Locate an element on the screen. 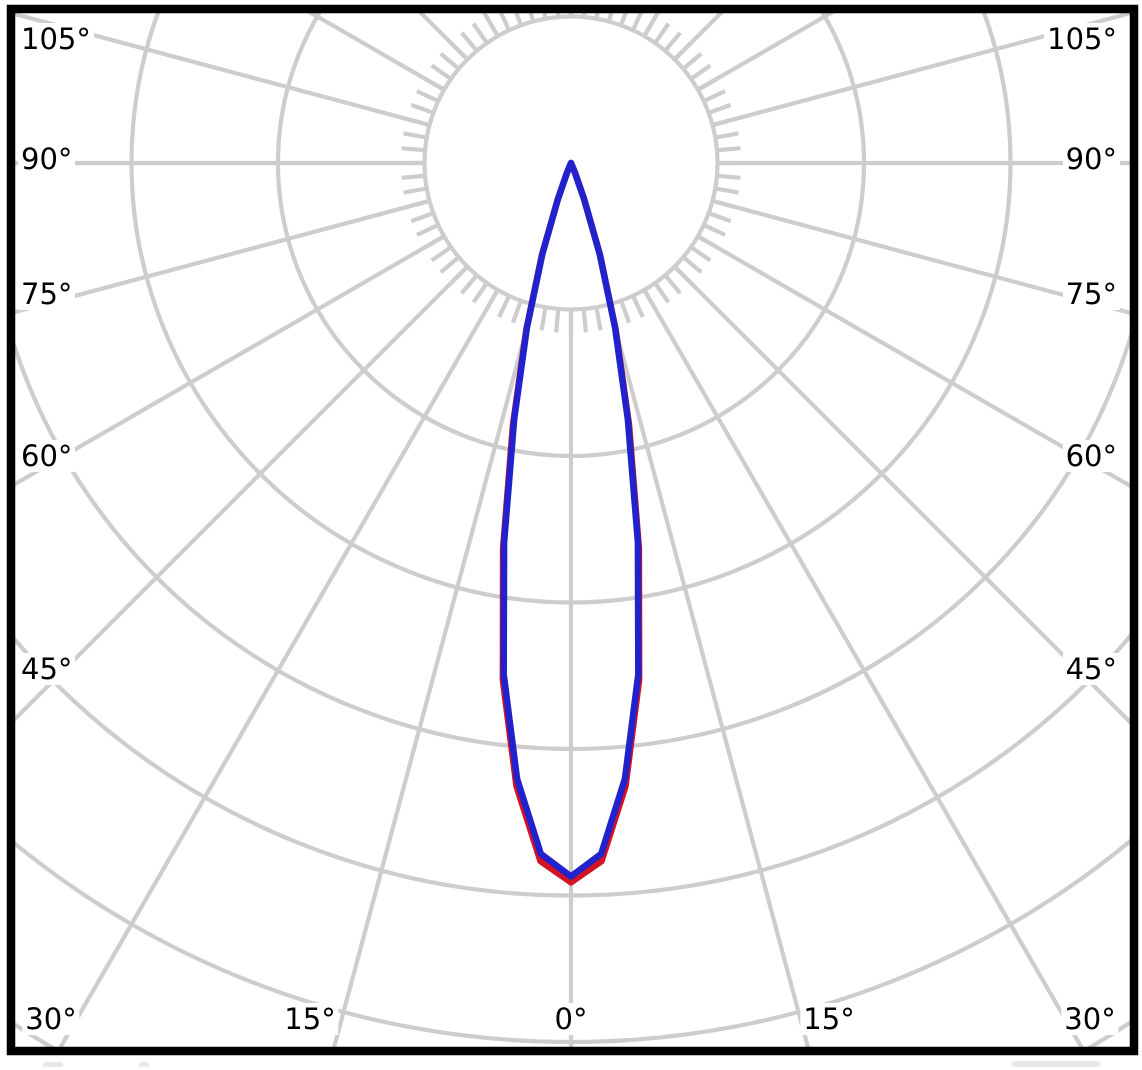 Image resolution: width=1142 pixels, height=1070 pixels. blue-curve is located at coordinates (571, 519).